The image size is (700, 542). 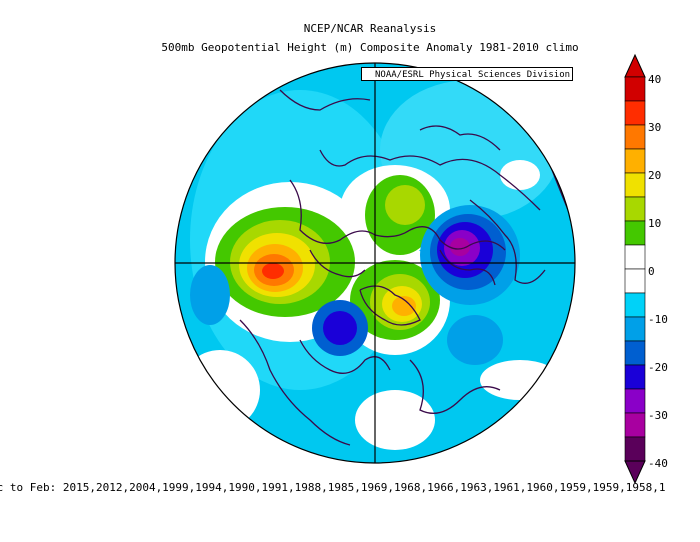 What do you see at coordinates (635, 471) in the screenshot?
I see `colorbar-bottom-arrow` at bounding box center [635, 471].